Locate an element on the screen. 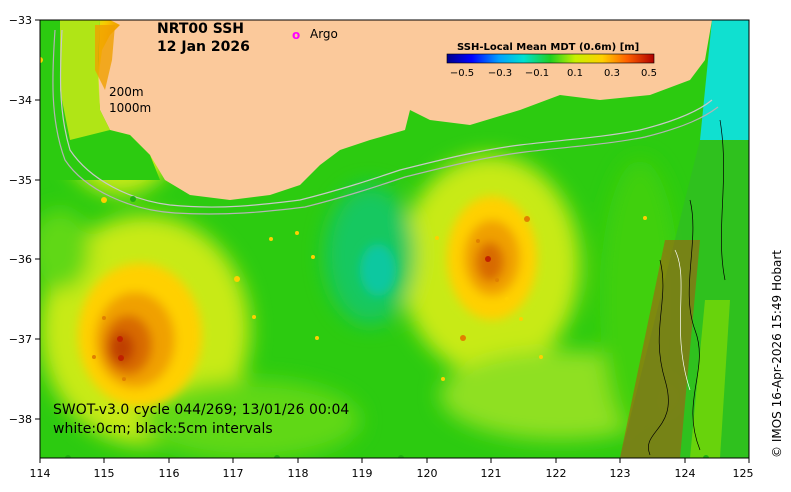 The width and height of the screenshot is (791, 492). colorbar-tick: 0.3 is located at coordinates (612, 73).